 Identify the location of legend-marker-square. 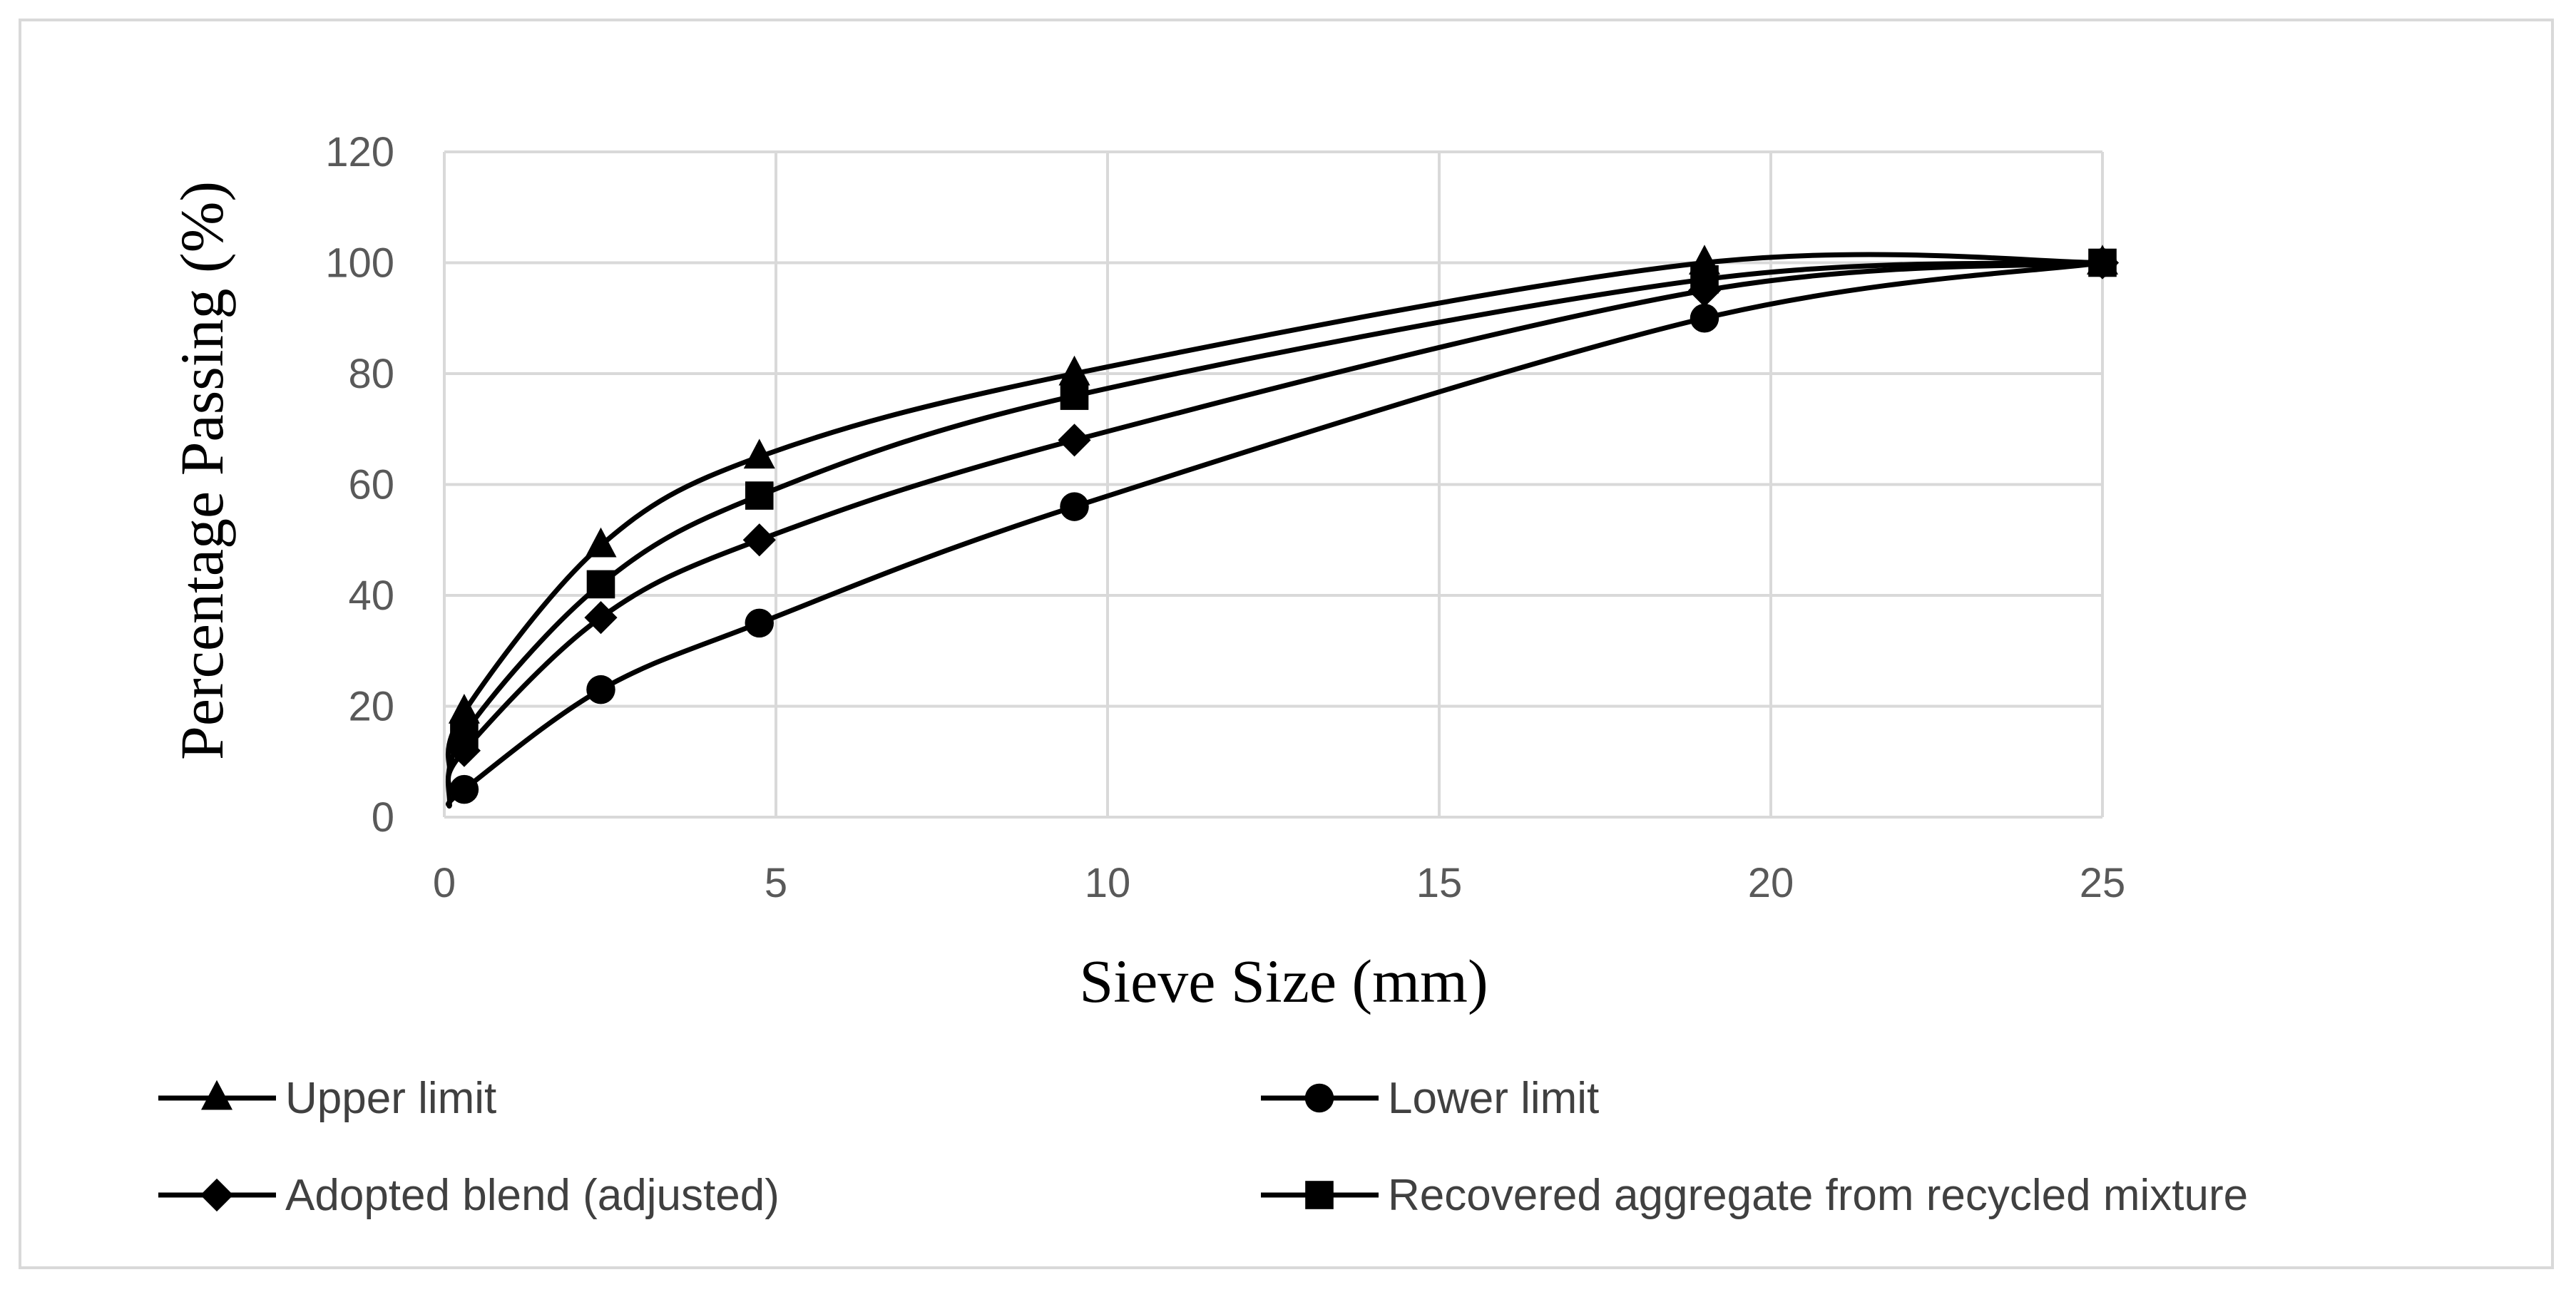
(1319, 1195).